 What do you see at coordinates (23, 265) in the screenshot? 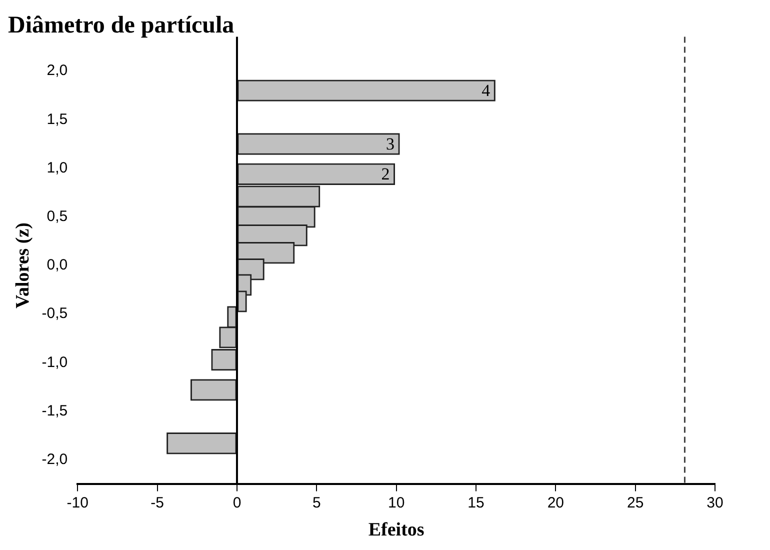
I see `y-axis-title: Valores (z)` at bounding box center [23, 265].